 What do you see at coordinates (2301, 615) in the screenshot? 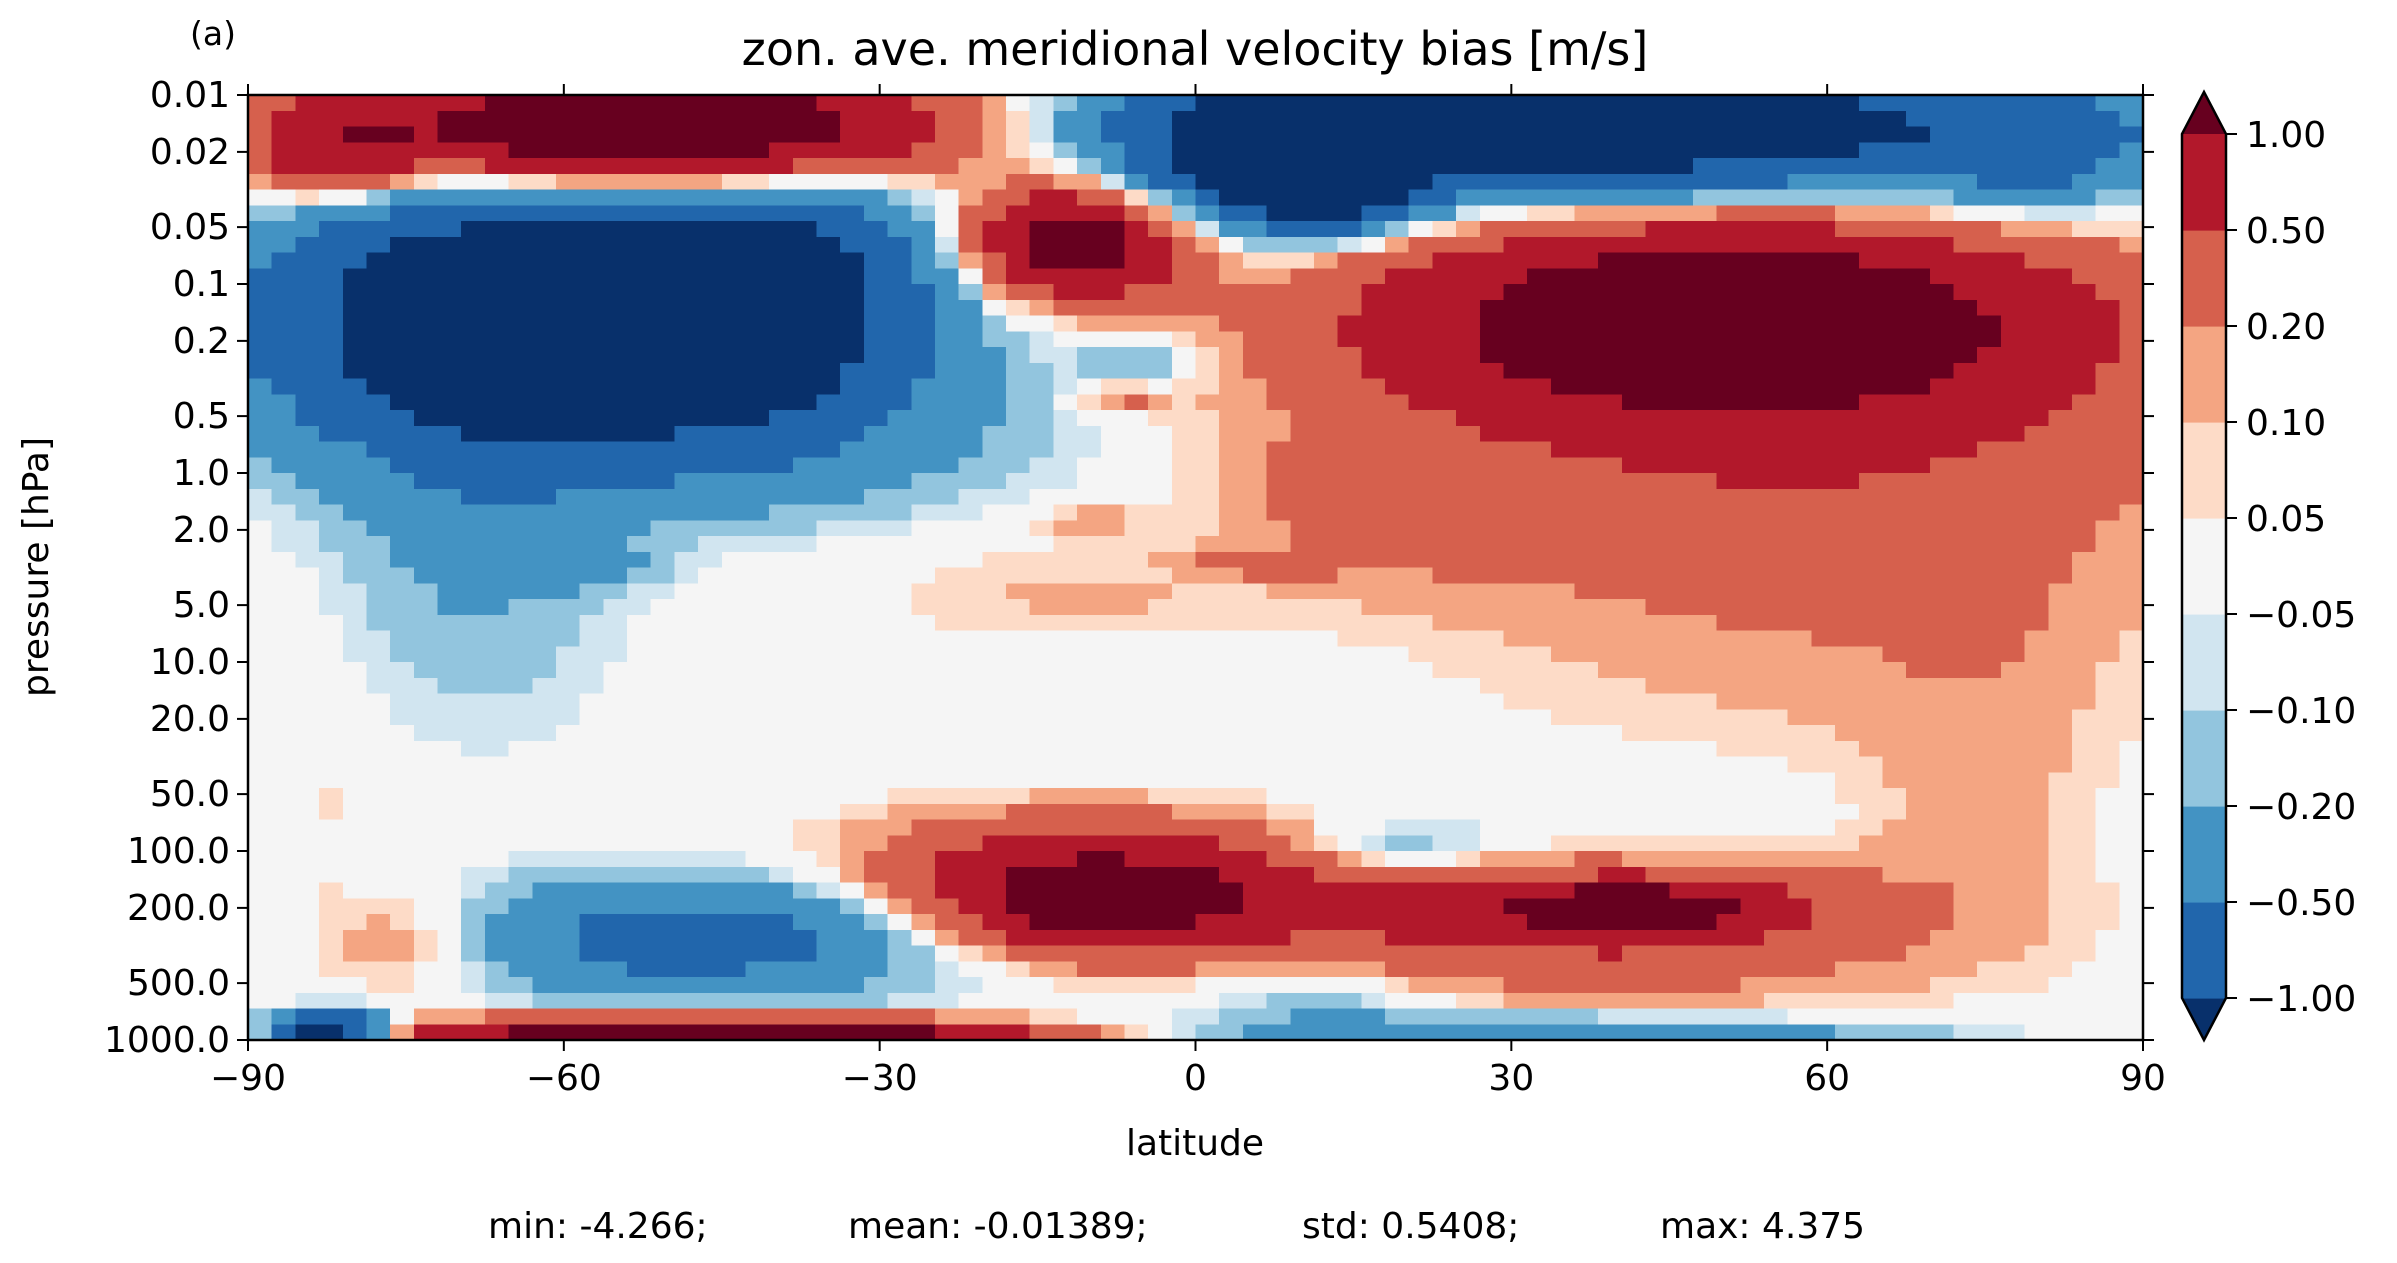
I see `colorbar-tick-label: −0.05` at bounding box center [2301, 615].